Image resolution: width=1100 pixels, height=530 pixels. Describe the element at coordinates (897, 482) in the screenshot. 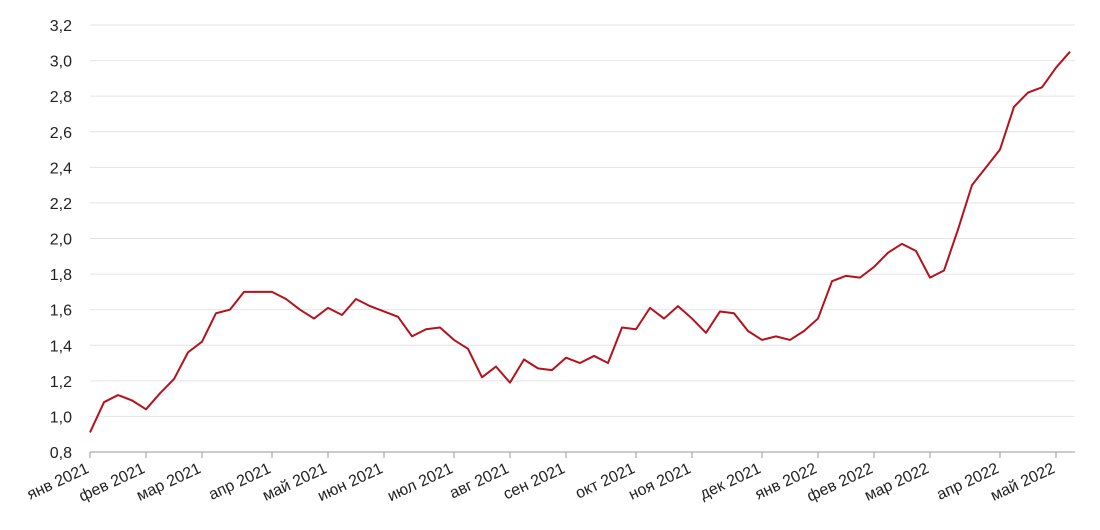

I see `x-tick-label: мар 2022` at that location.